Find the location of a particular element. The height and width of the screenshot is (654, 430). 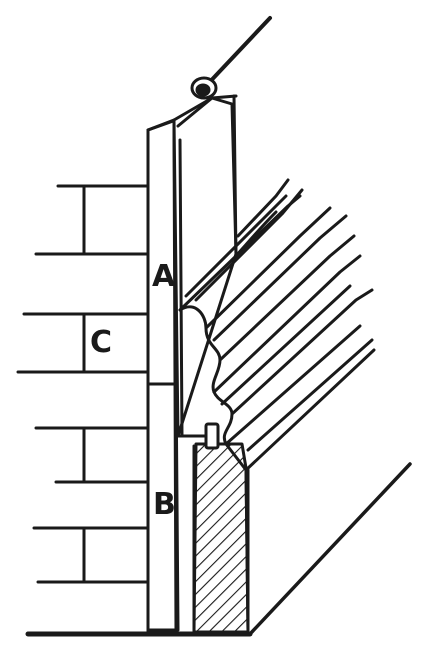

dowel is located at coordinates (212, 436).